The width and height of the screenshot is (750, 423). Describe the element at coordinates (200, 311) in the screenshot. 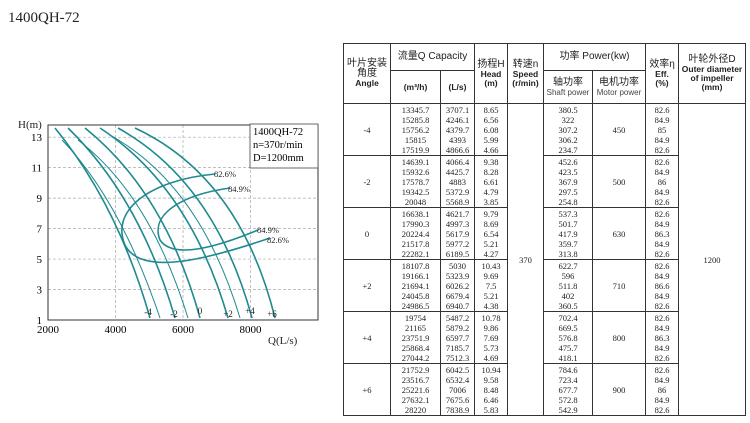

I see `angle-label: 0` at that location.